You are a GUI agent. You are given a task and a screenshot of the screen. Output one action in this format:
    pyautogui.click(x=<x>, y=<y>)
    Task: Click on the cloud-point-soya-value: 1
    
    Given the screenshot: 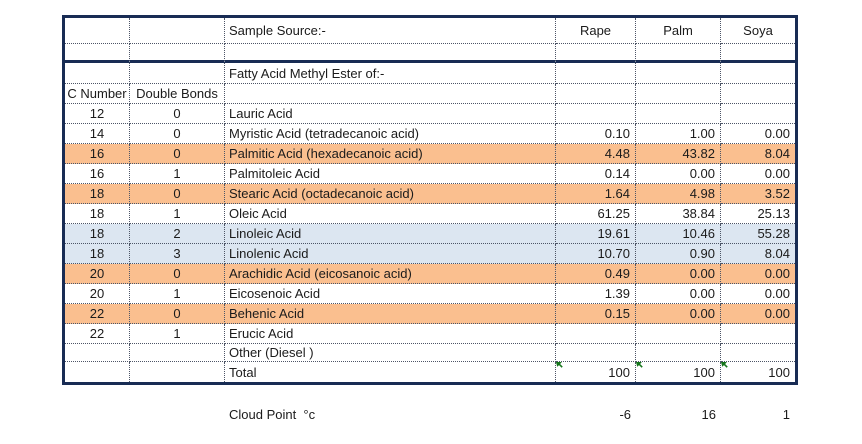 What is the action you would take?
    pyautogui.click(x=786, y=414)
    